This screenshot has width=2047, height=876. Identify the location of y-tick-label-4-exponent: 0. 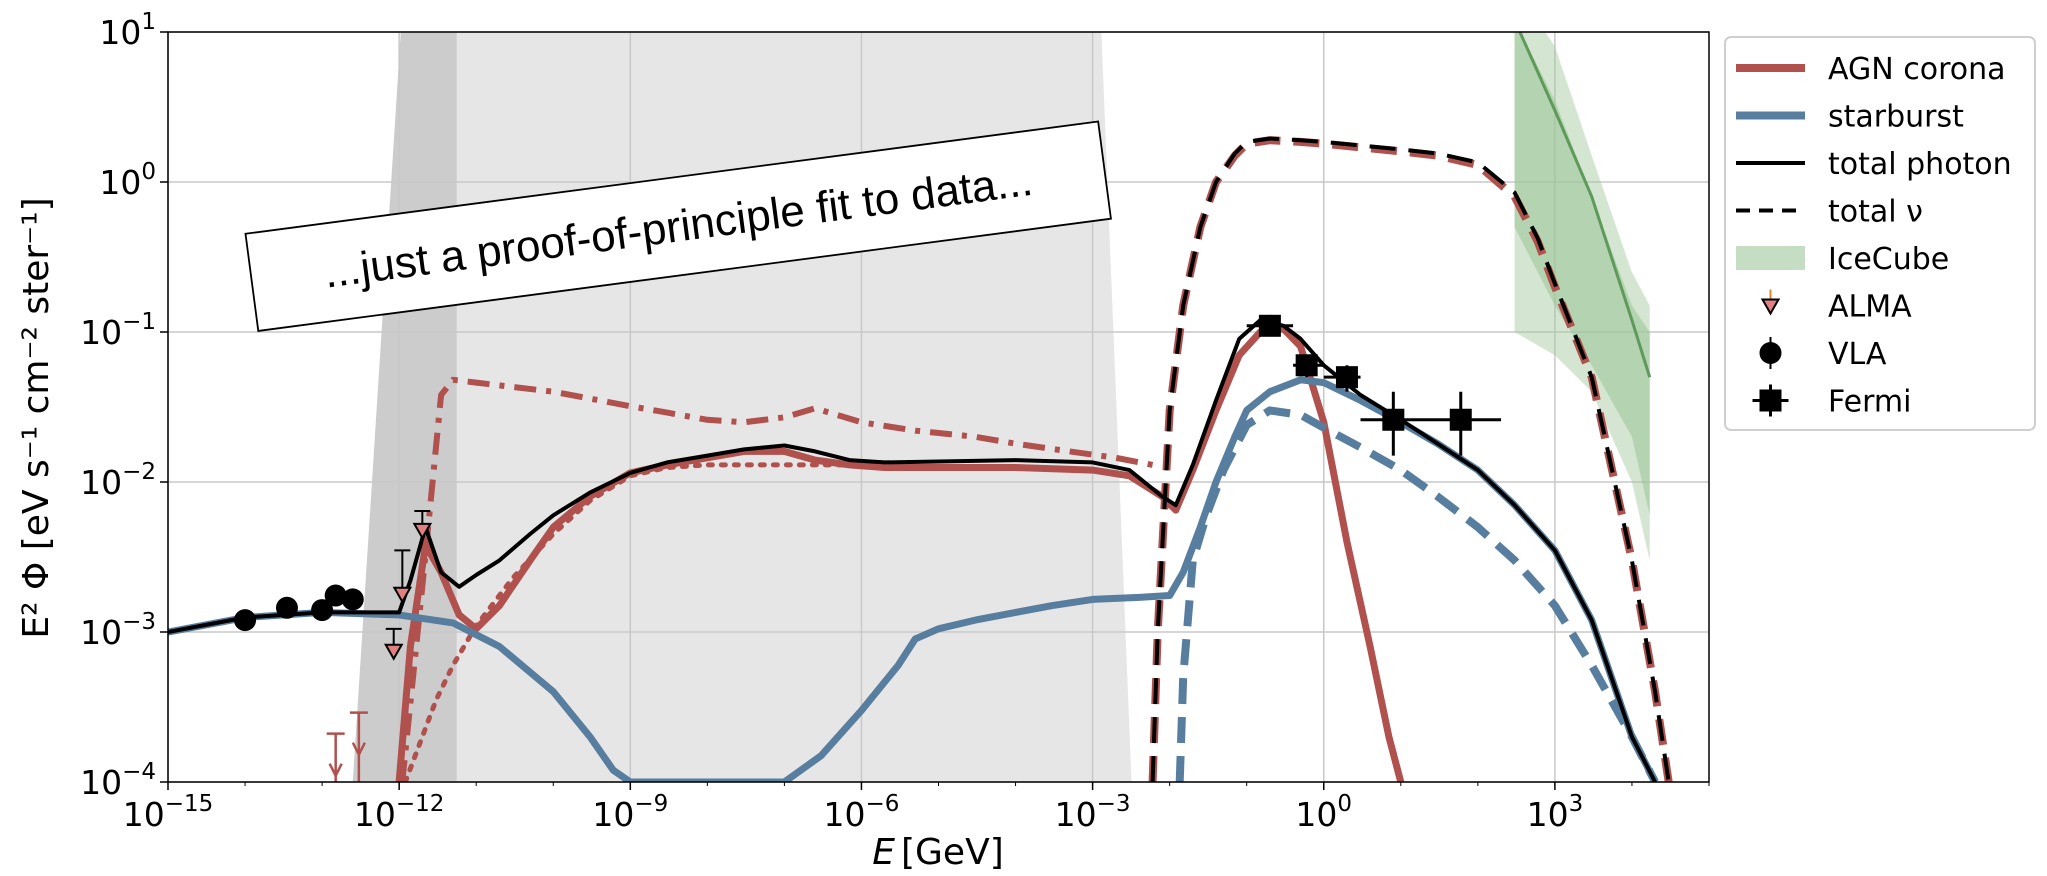
(148, 172).